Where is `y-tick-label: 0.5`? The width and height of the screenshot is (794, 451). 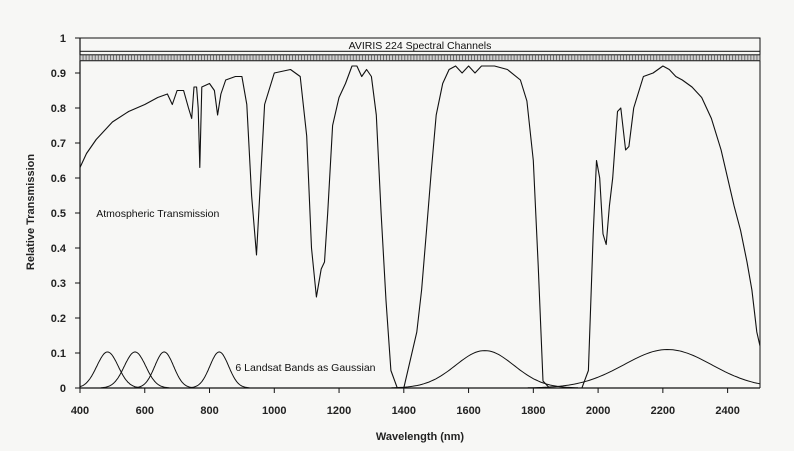 y-tick-label: 0.5 is located at coordinates (58, 214).